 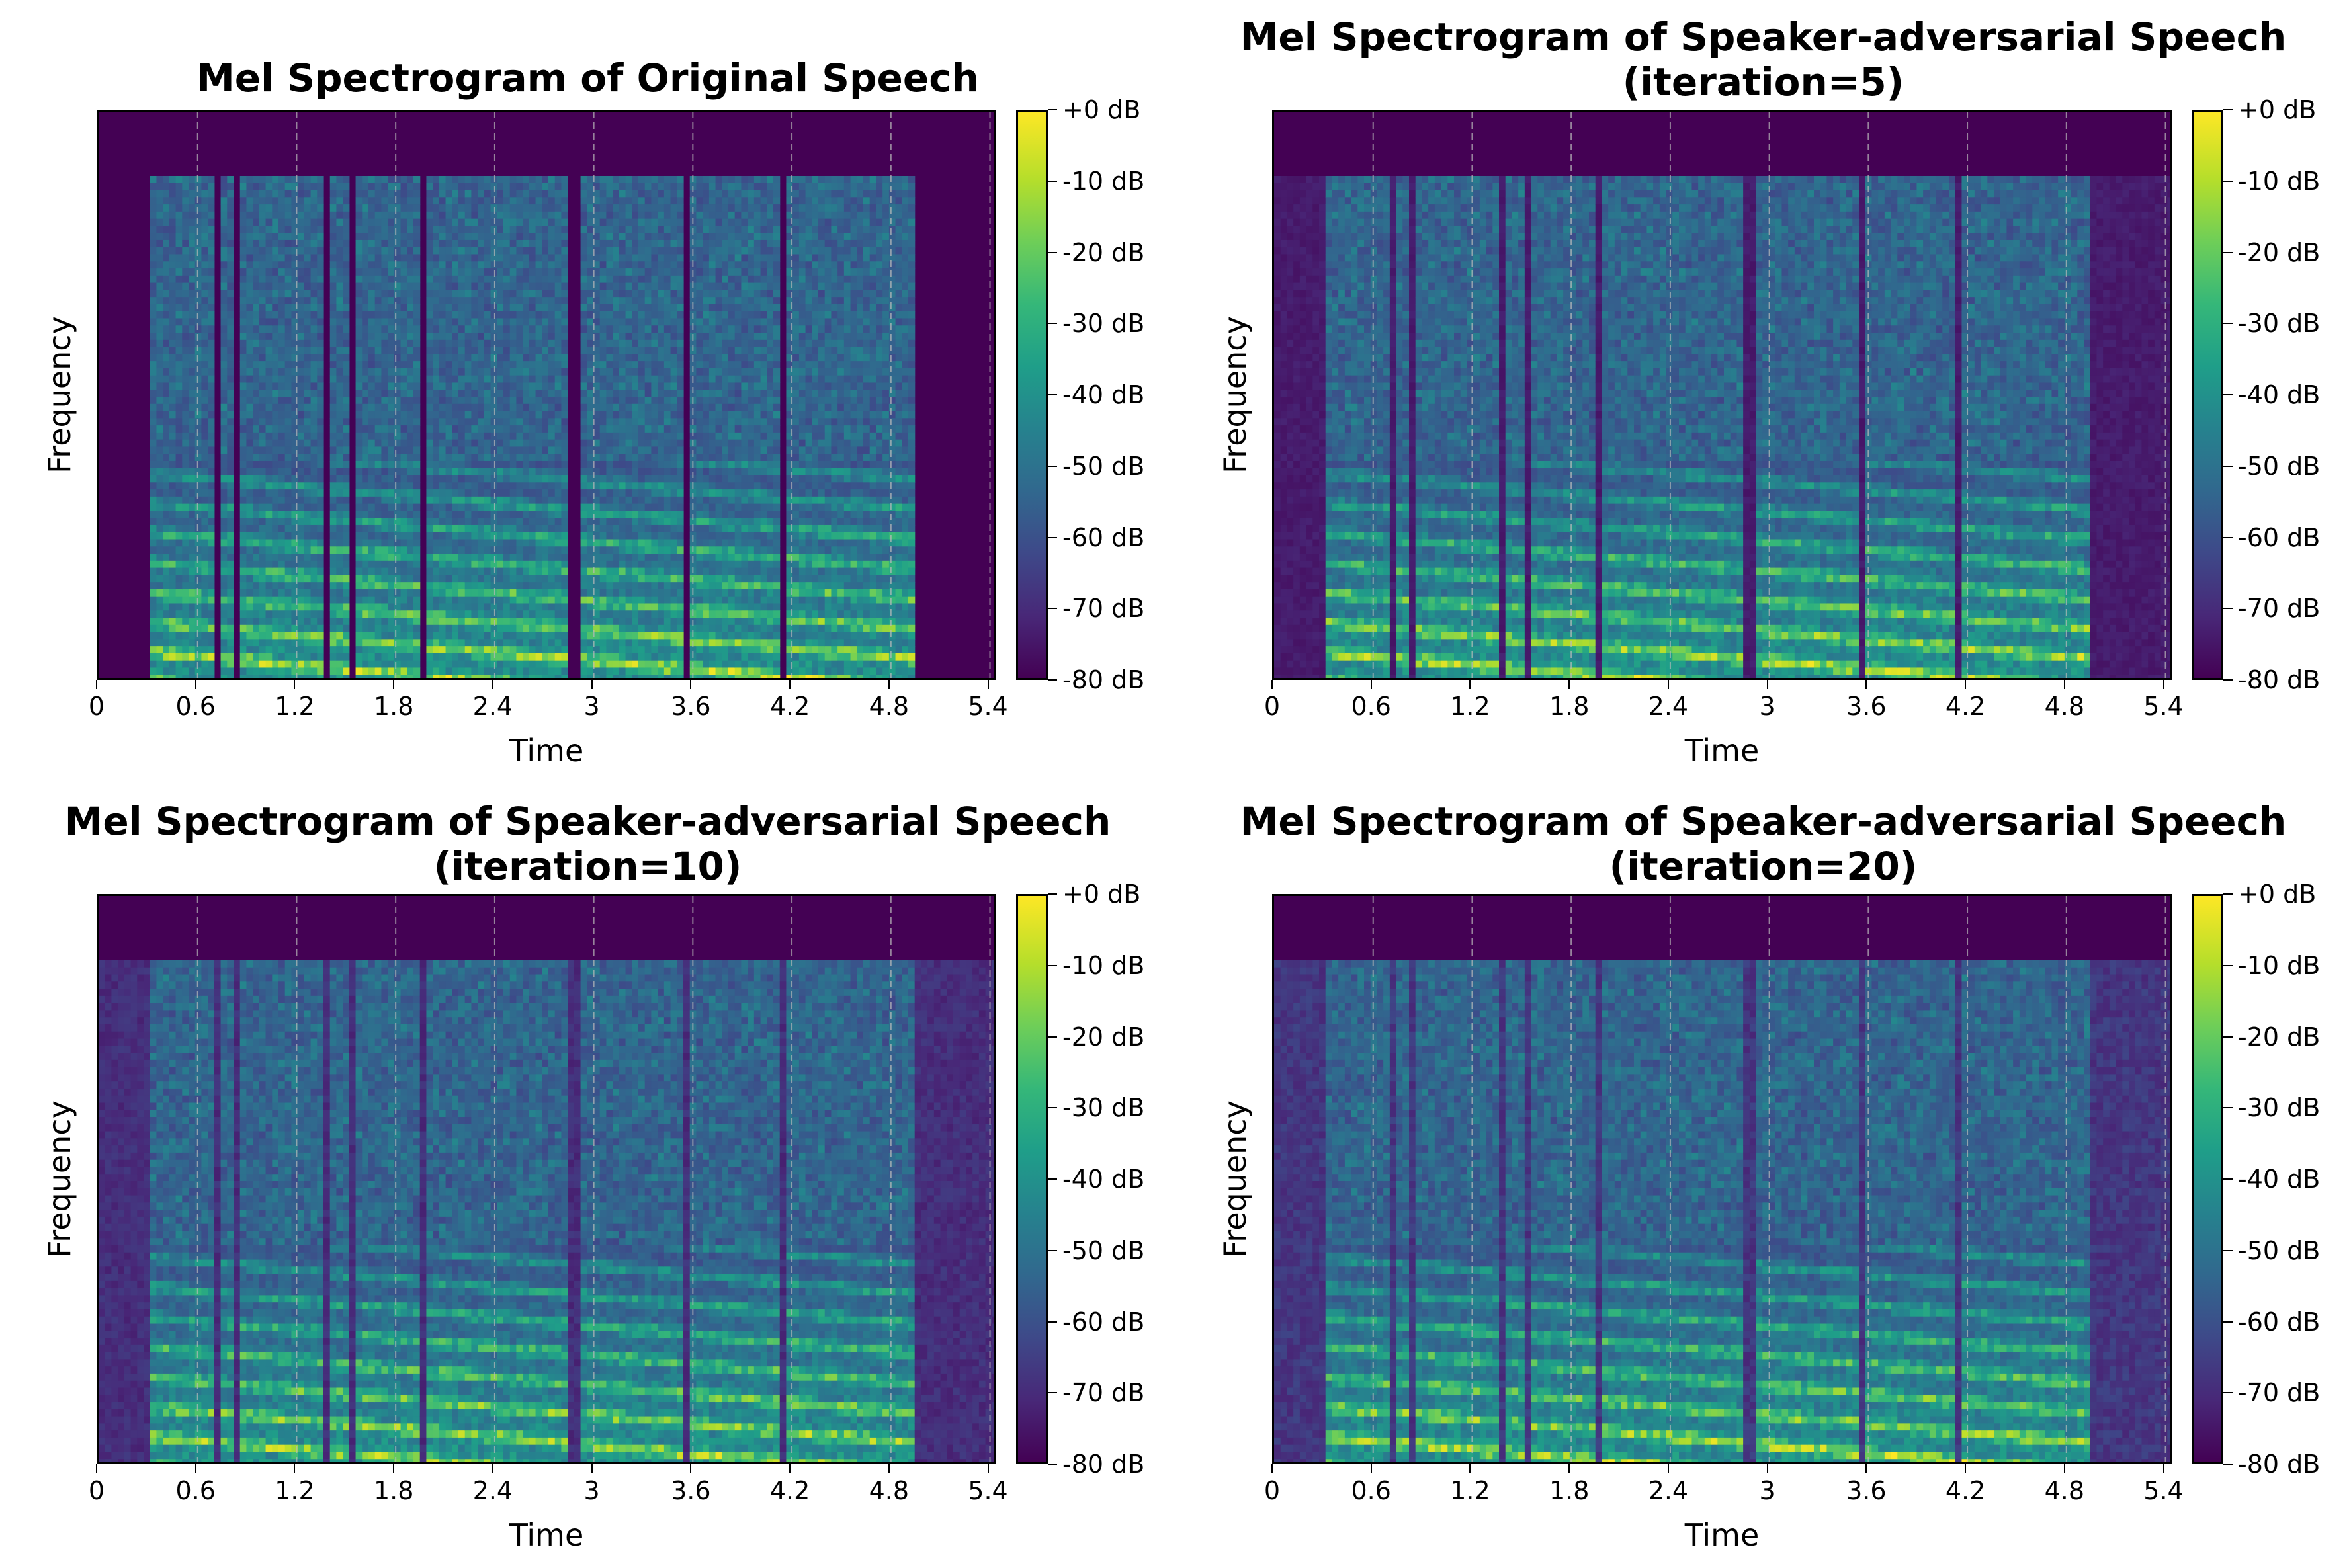 What do you see at coordinates (570, 395) in the screenshot?
I see `spectrogram-heatmap` at bounding box center [570, 395].